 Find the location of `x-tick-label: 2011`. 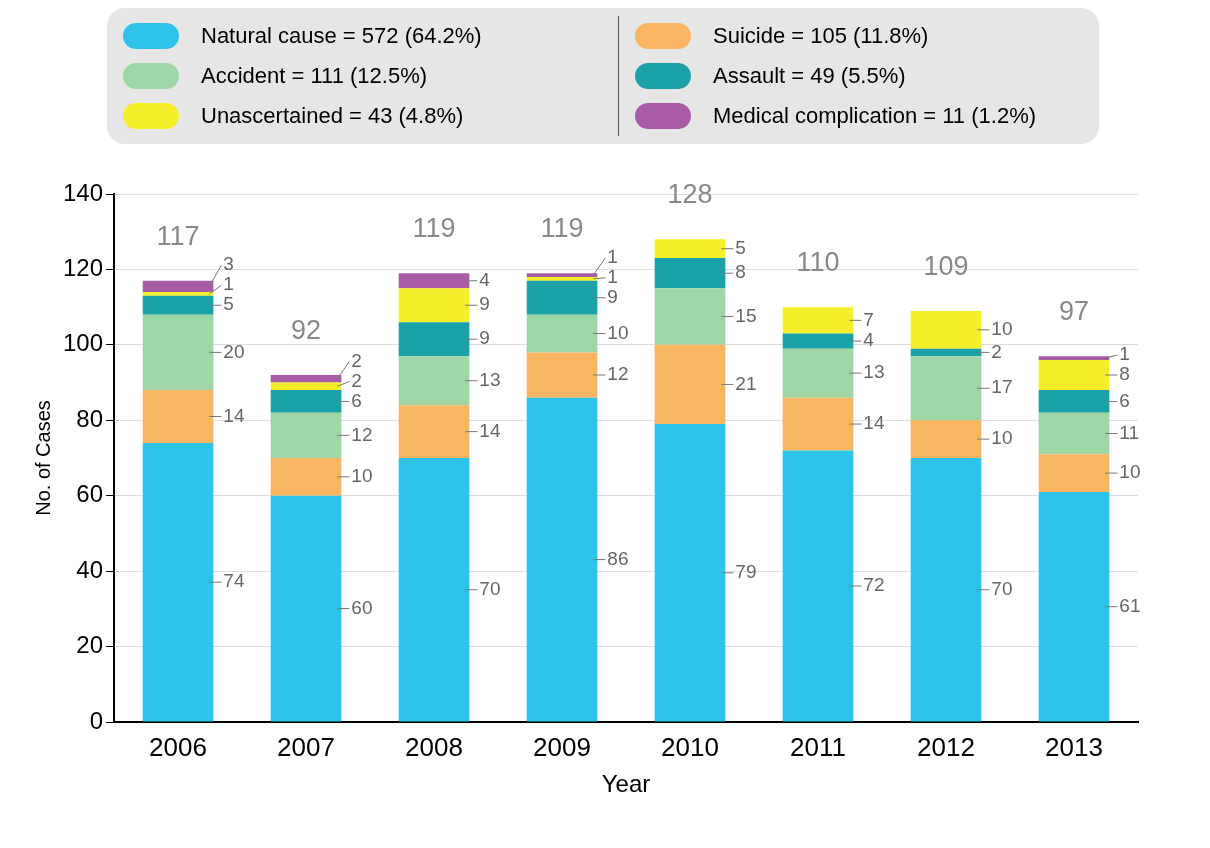

x-tick-label: 2011 is located at coordinates (818, 746).